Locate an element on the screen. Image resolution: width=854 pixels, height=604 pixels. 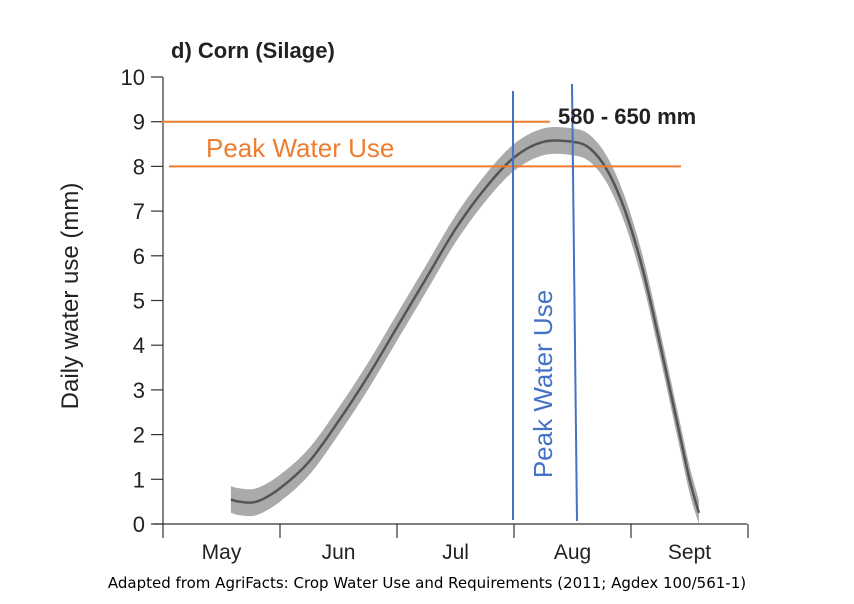
y-tick-label: 7 is located at coordinates (139, 211).